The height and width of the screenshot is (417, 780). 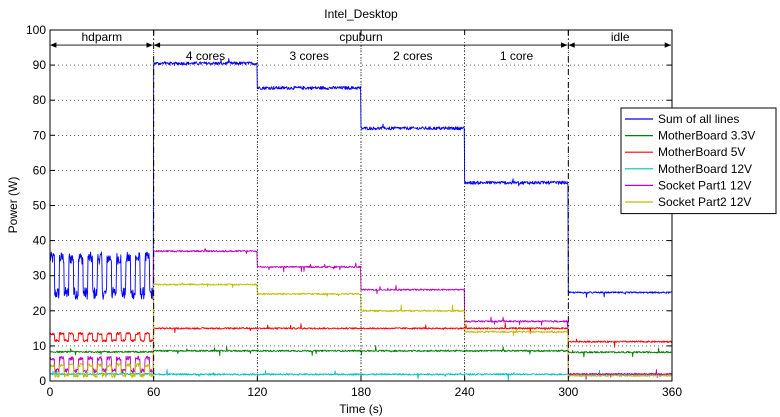 What do you see at coordinates (40, 100) in the screenshot?
I see `y-tick-label: 80` at bounding box center [40, 100].